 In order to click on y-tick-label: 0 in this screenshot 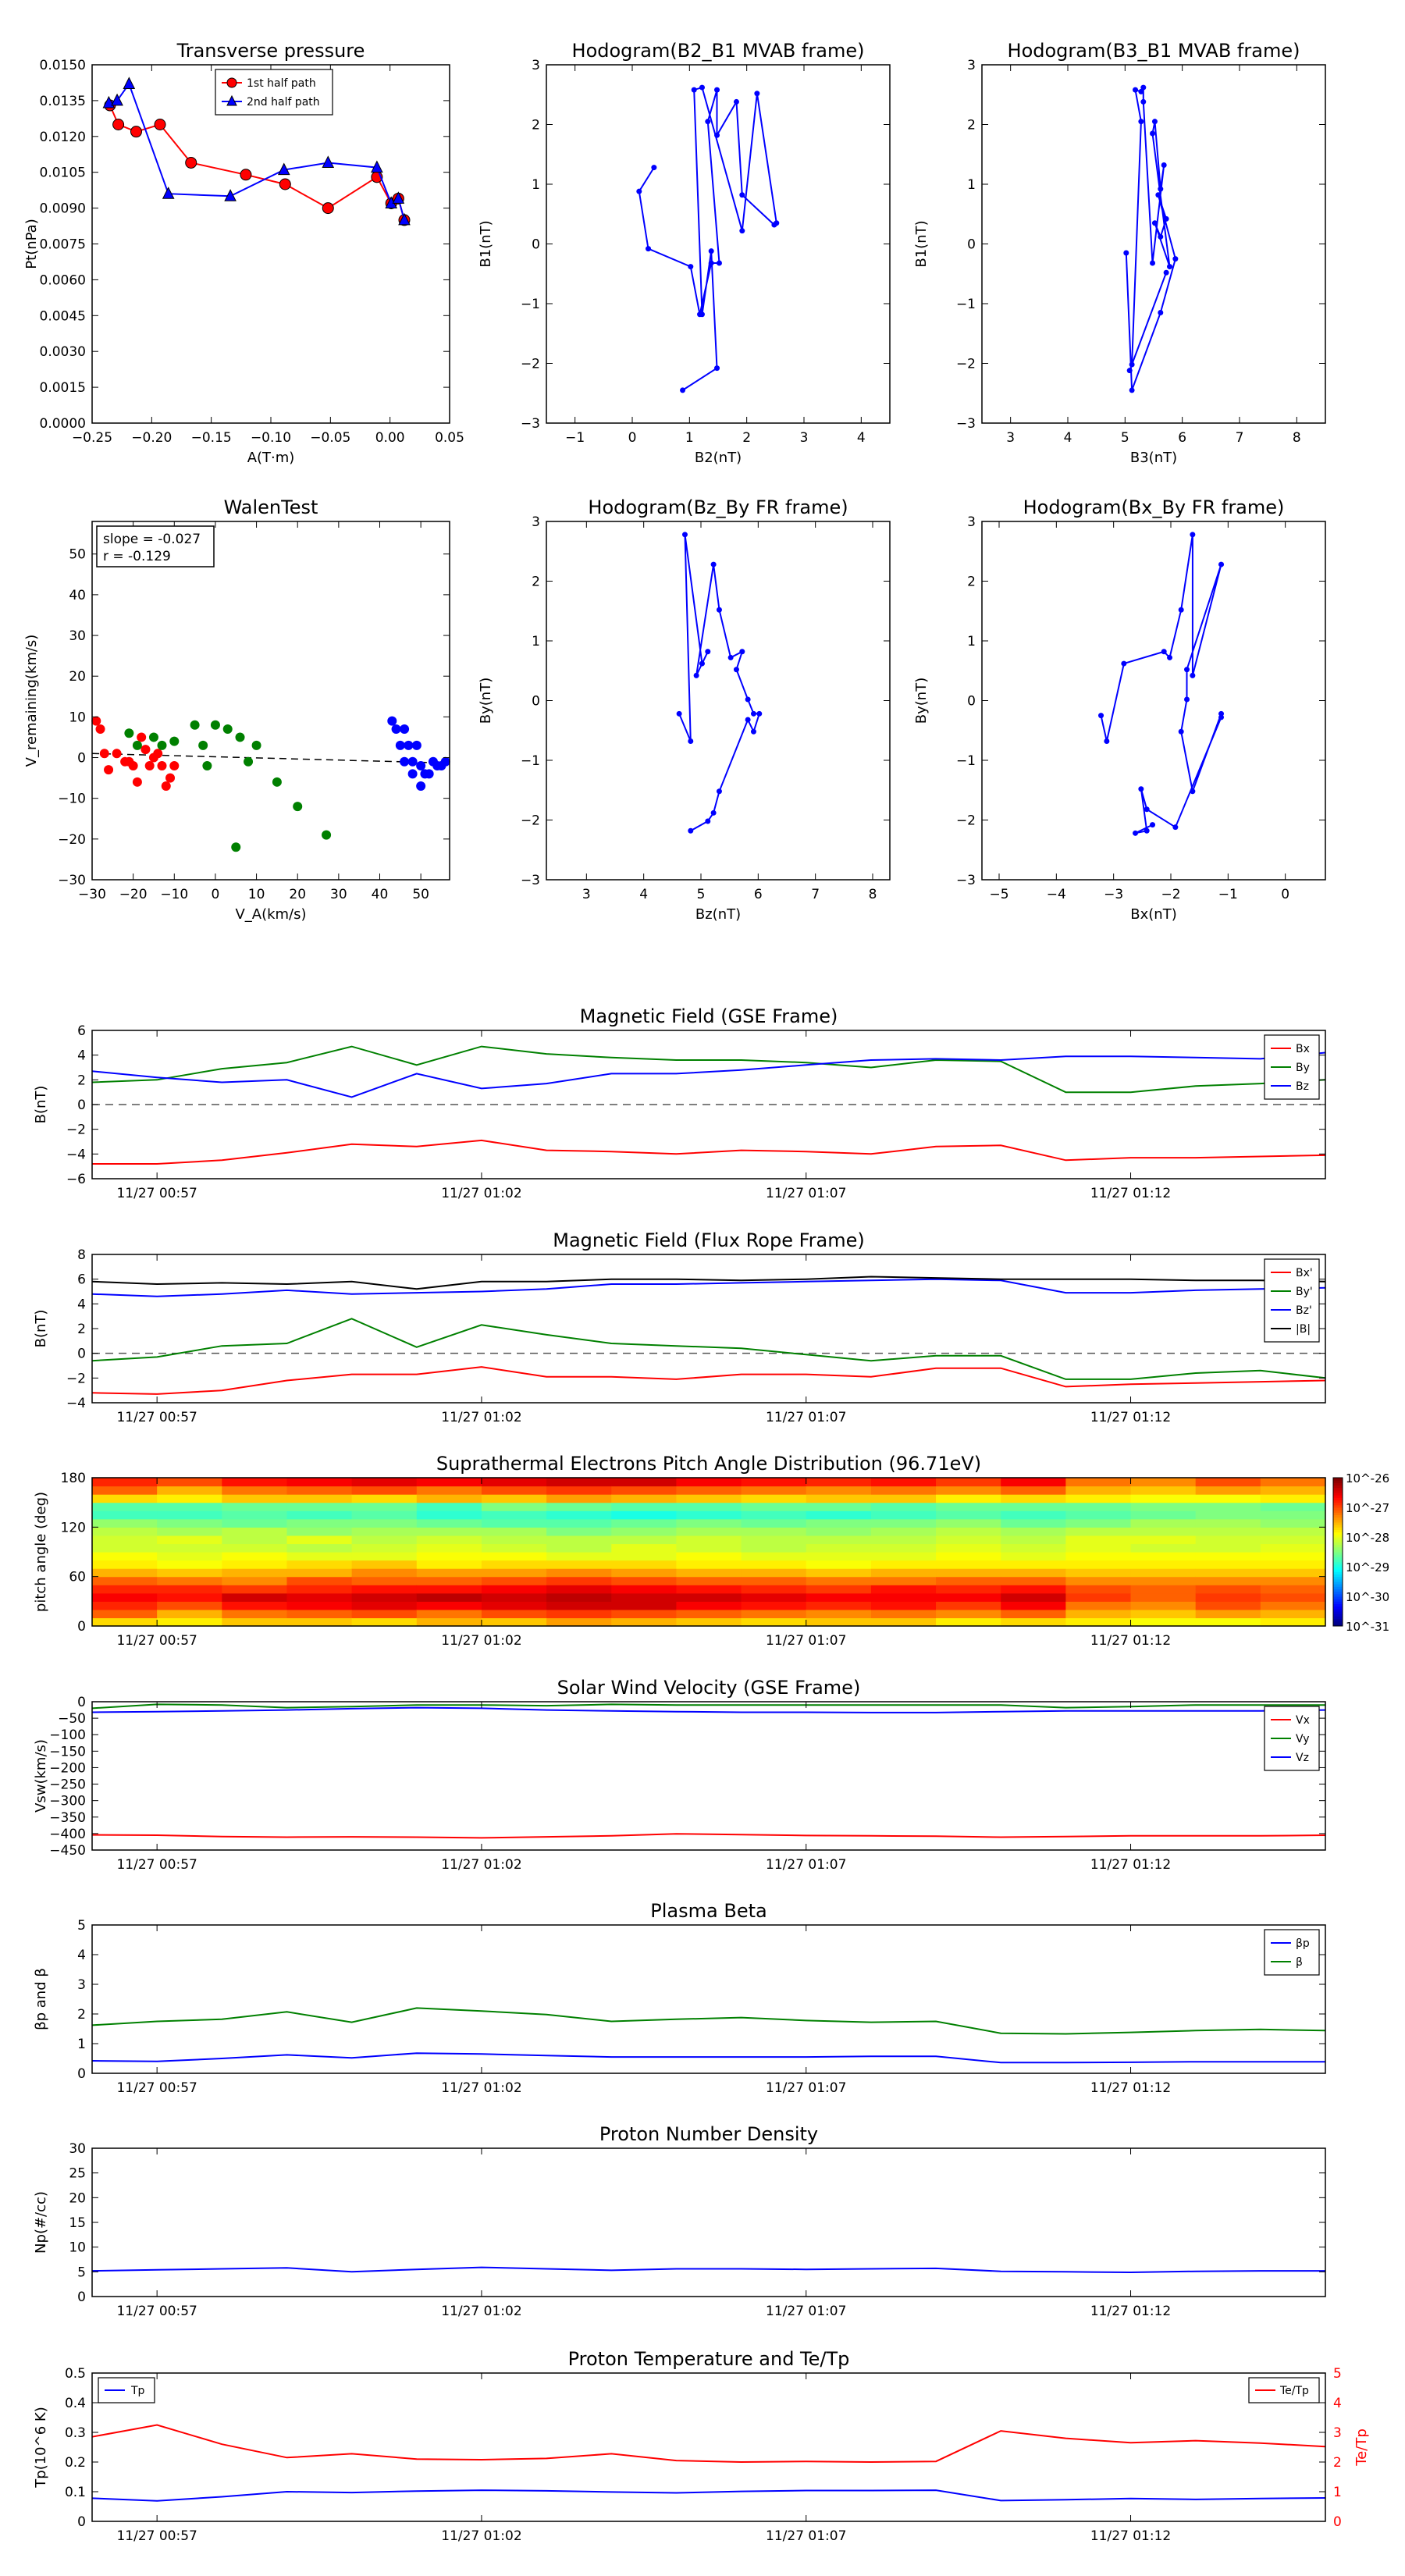, I will do `click(971, 245)`.